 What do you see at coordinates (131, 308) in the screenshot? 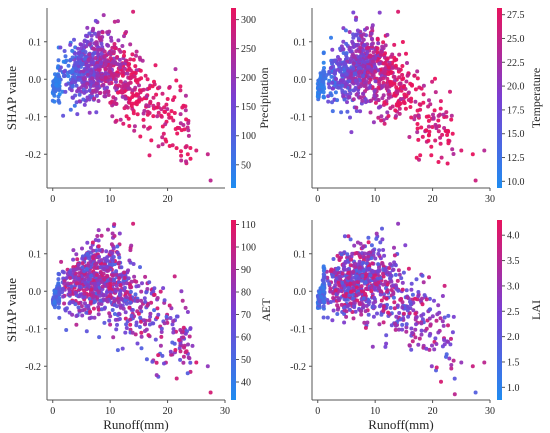
I see `scatter-points` at bounding box center [131, 308].